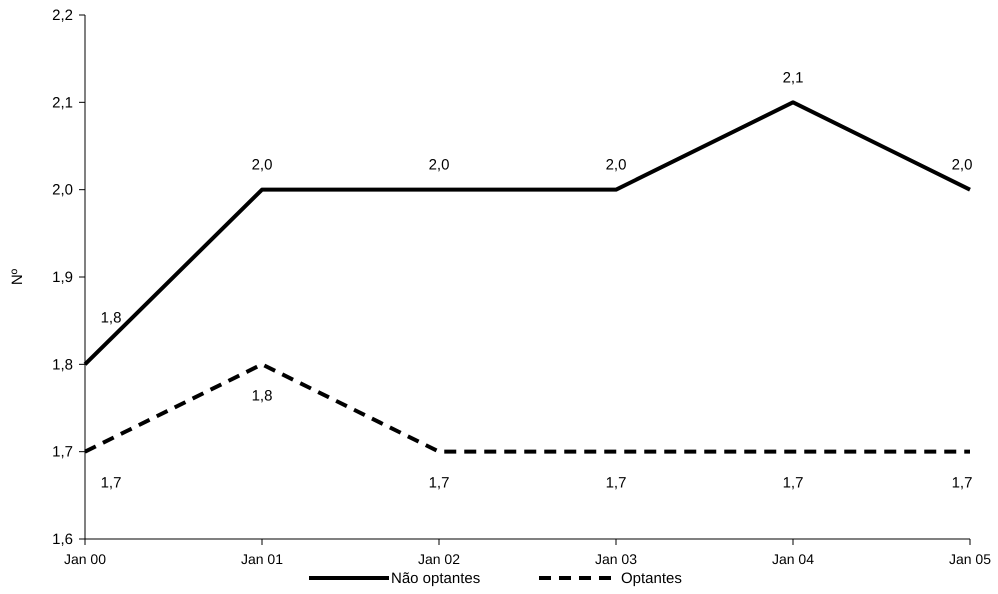  Describe the element at coordinates (62, 539) in the screenshot. I see `y-tick-label: 1,6` at that location.